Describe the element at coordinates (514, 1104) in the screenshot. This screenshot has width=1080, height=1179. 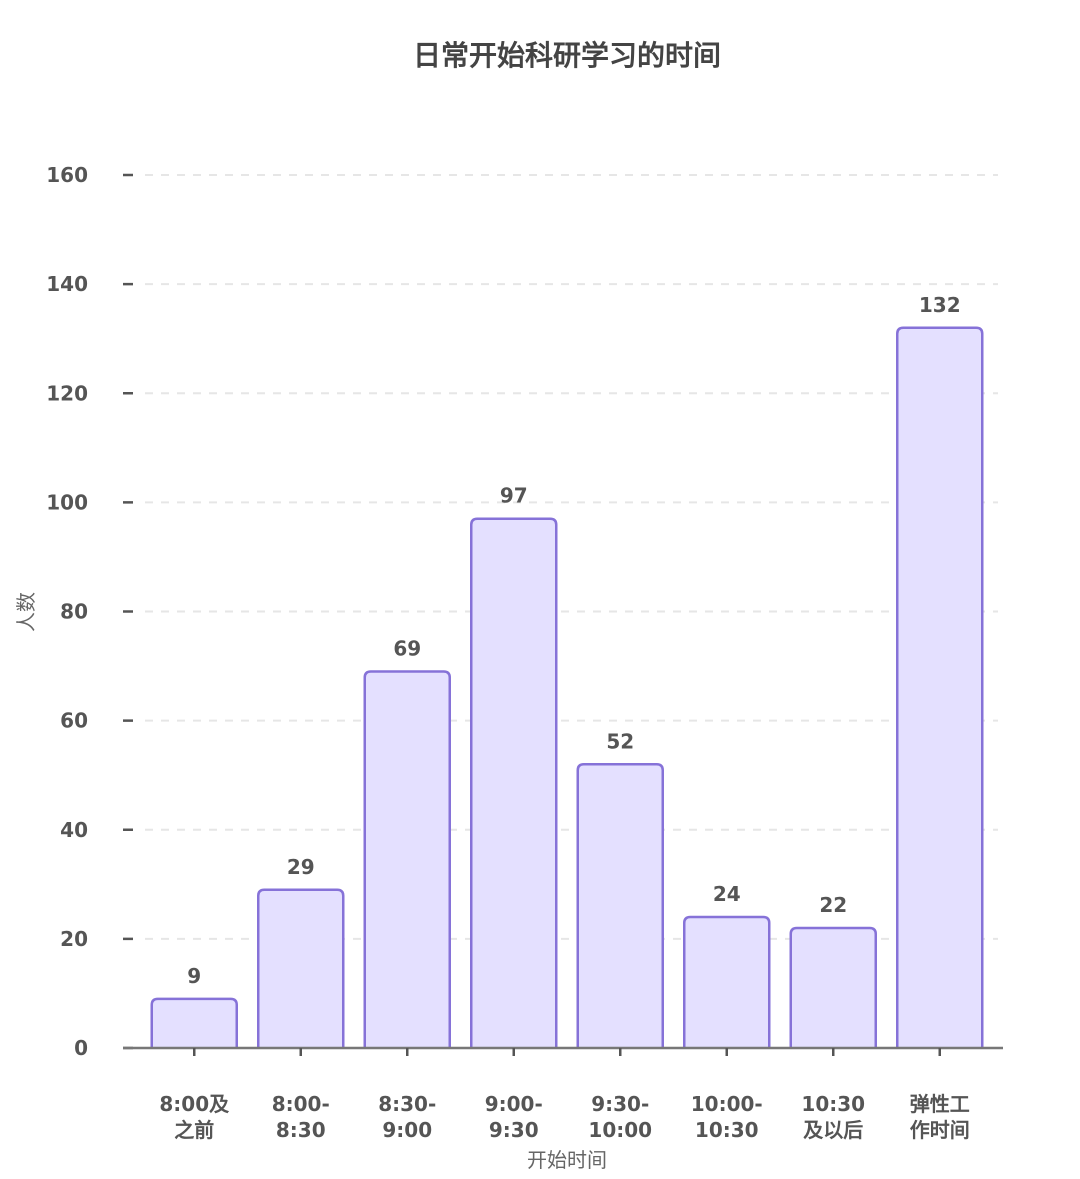
I see `x-tick-label: 9:00-` at that location.